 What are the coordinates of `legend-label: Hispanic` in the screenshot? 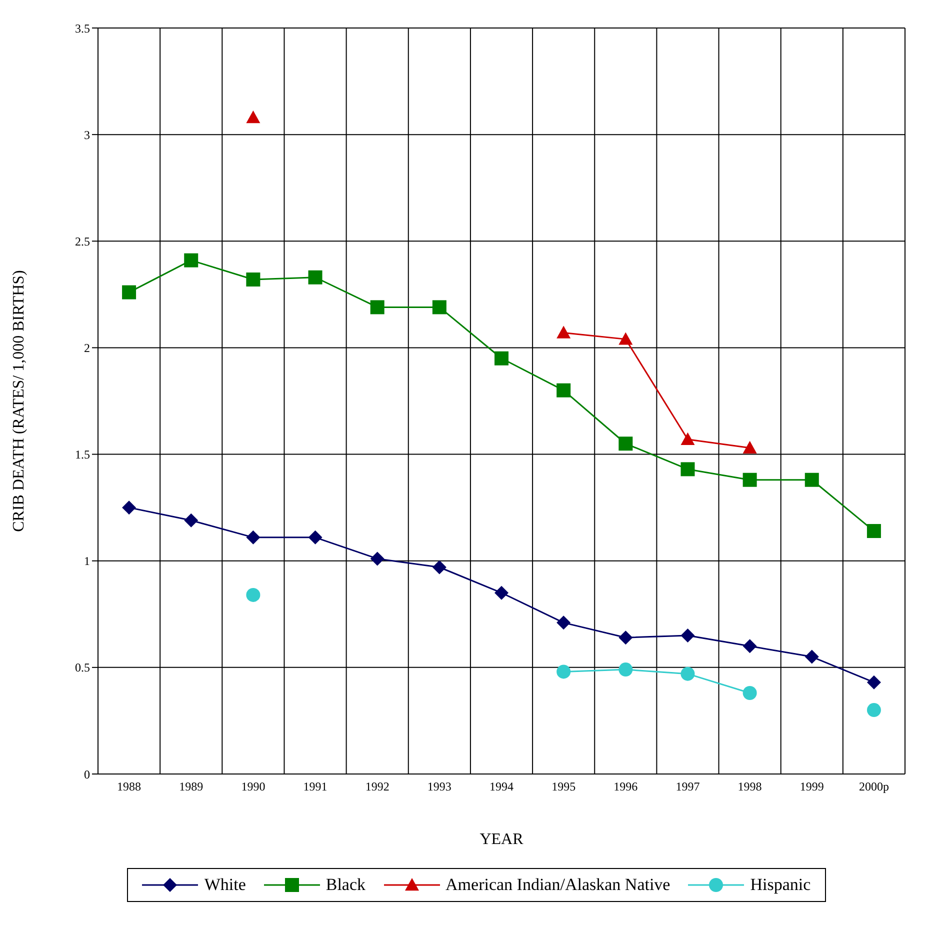 It's located at (780, 885).